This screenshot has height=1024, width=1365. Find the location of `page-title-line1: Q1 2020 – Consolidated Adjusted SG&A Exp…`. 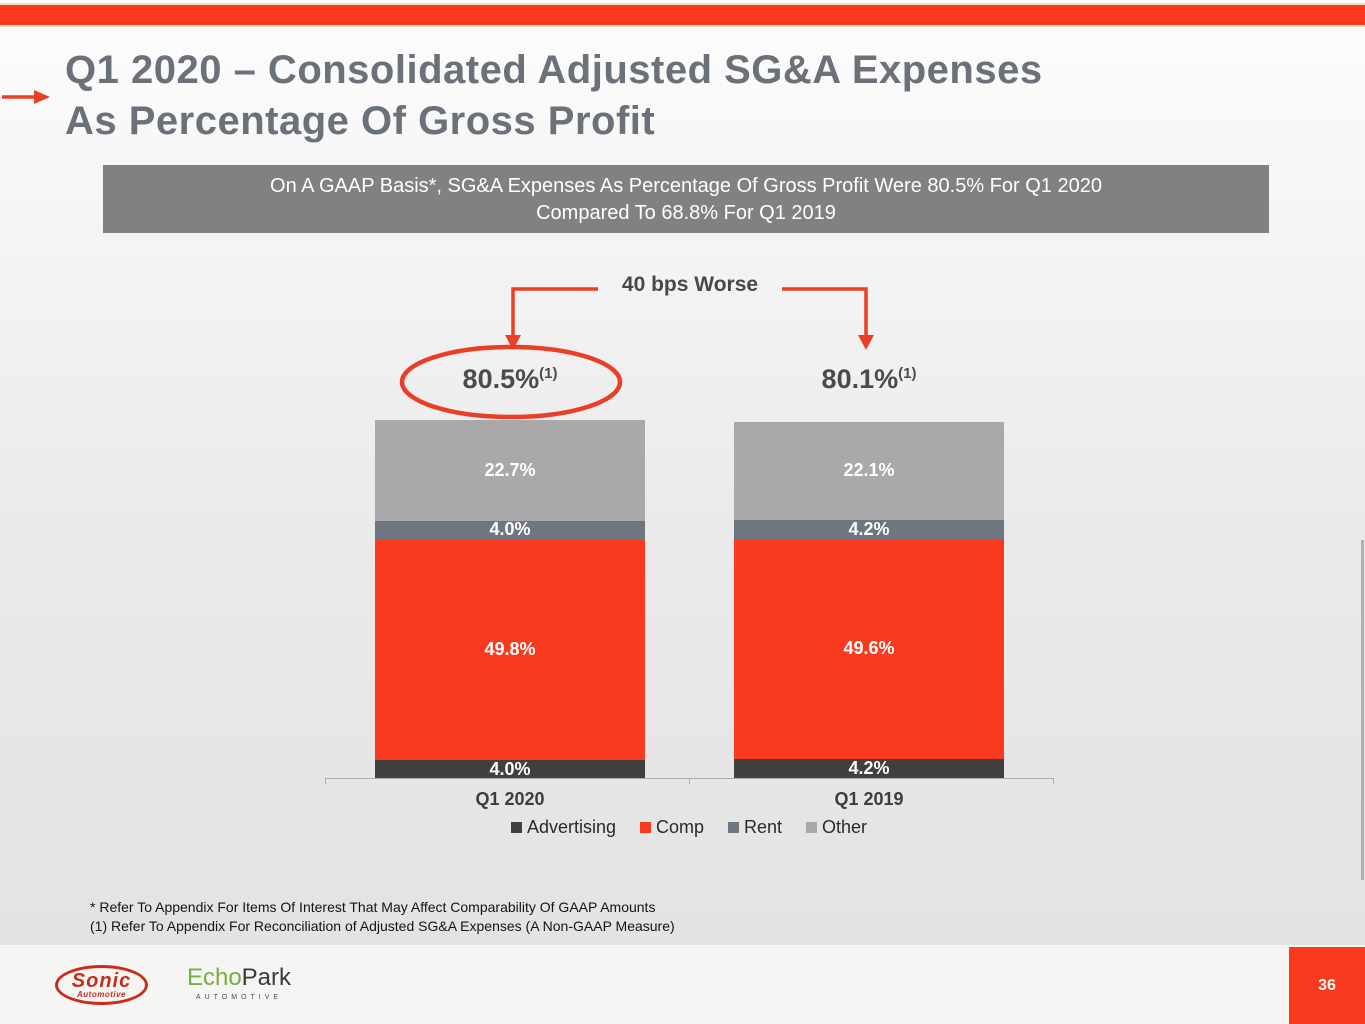

page-title-line1: Q1 2020 – Consolidated Adjusted SG&A Exp… is located at coordinates (554, 70).